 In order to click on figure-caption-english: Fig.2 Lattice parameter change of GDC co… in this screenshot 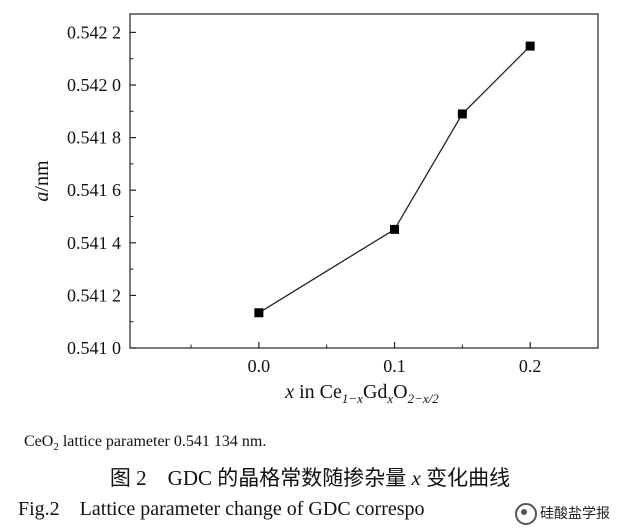, I will do `click(221, 509)`.